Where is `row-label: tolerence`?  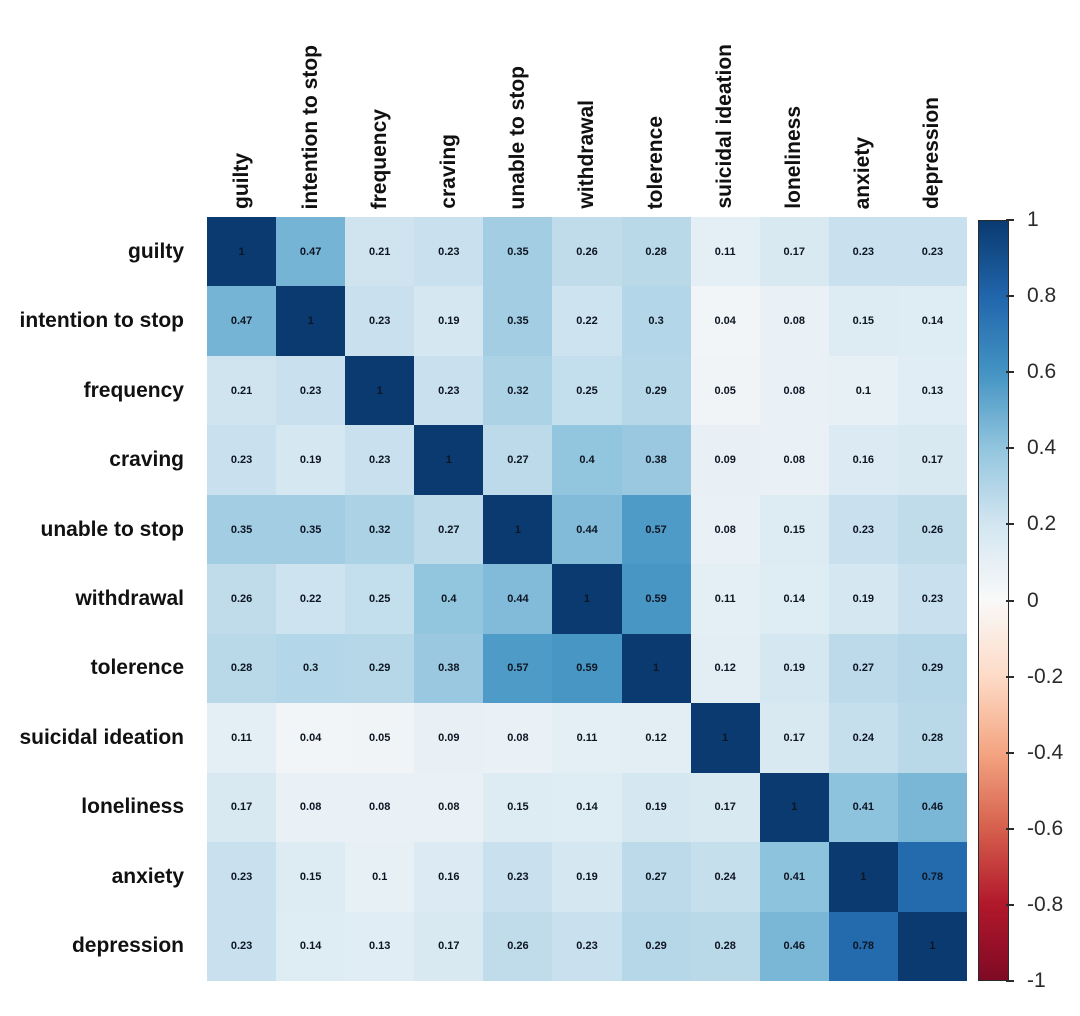 row-label: tolerence is located at coordinates (137, 668).